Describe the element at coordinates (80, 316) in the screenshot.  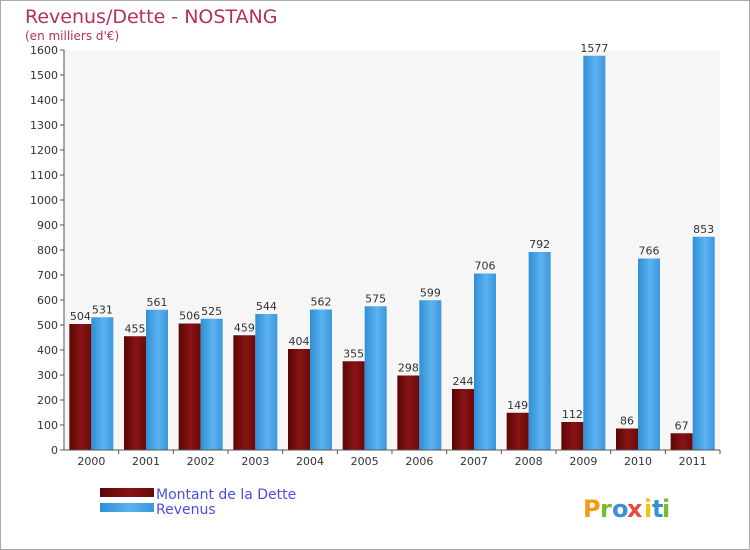
I see `value-label-debt: 504` at that location.